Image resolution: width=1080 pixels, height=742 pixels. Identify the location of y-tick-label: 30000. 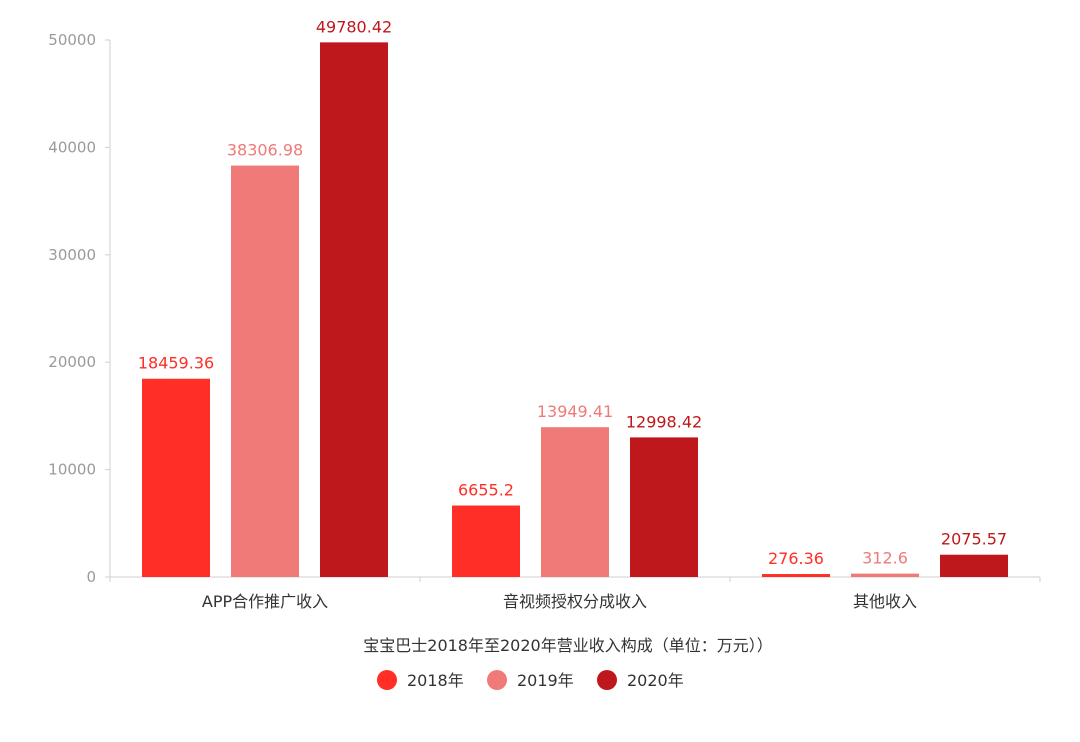
(72, 255).